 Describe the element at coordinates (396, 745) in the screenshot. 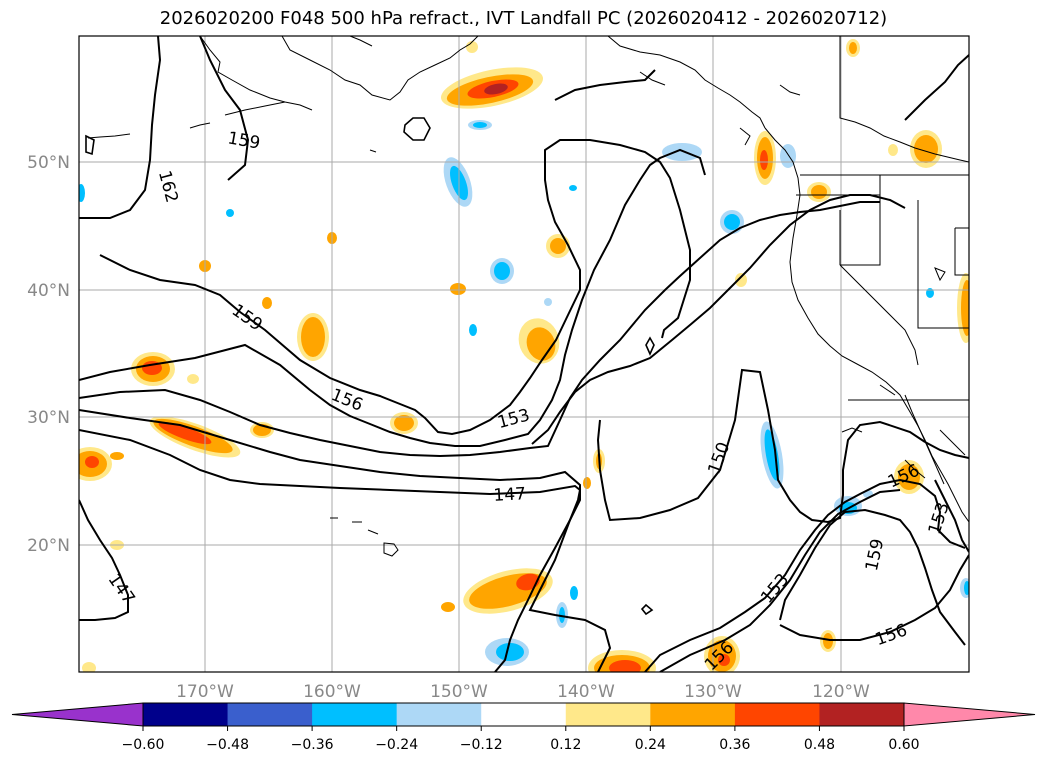

I see `colorbar-tick-label: −0.24` at that location.